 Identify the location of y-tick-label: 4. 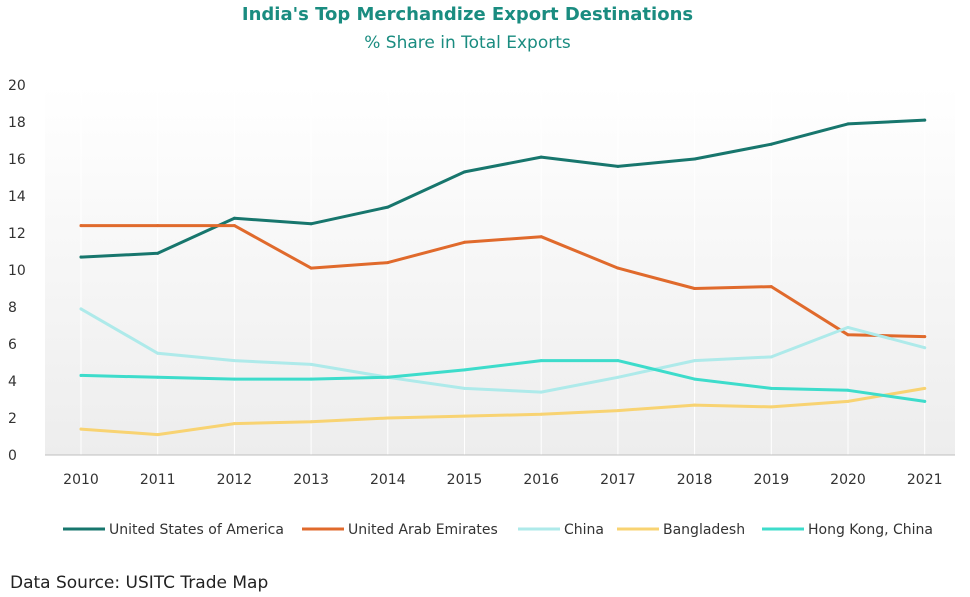
(12, 382).